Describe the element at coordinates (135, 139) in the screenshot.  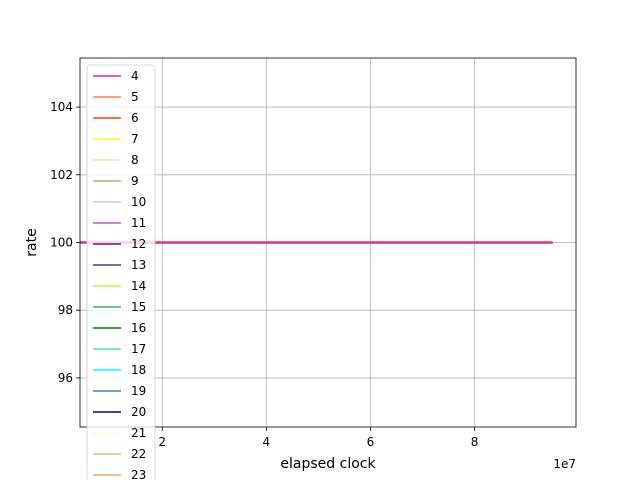
I see `legend-label: 7` at that location.